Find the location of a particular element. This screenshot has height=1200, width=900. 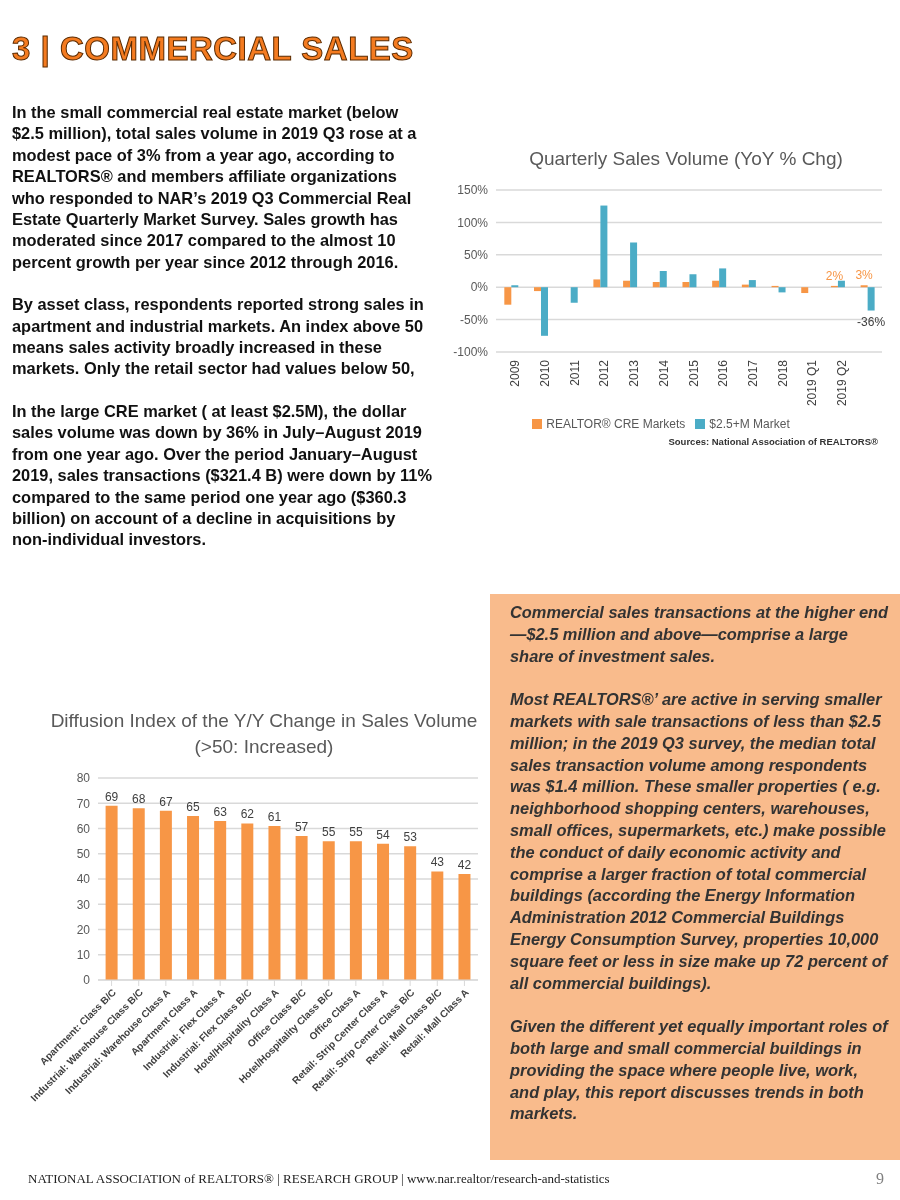

y-tick-label: 50 is located at coordinates (83, 854).